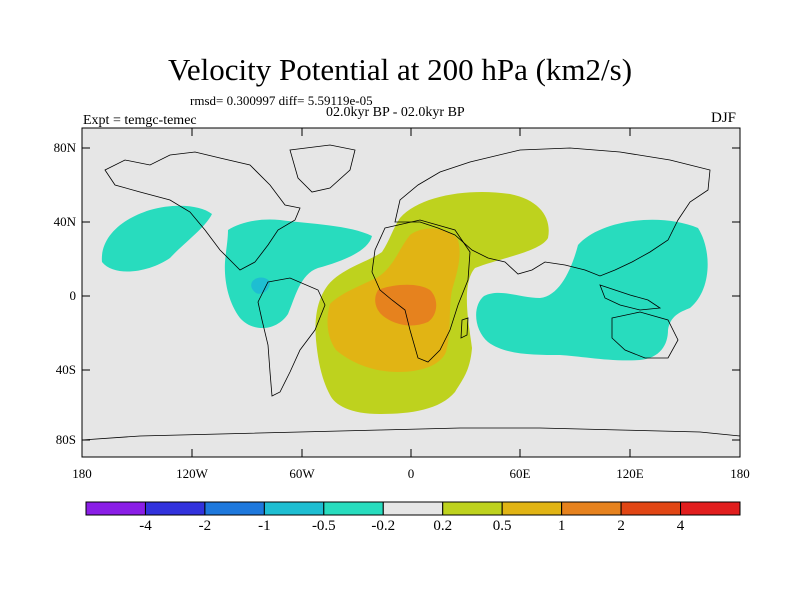  I want to click on coast-southeast-asia, so click(630, 297).